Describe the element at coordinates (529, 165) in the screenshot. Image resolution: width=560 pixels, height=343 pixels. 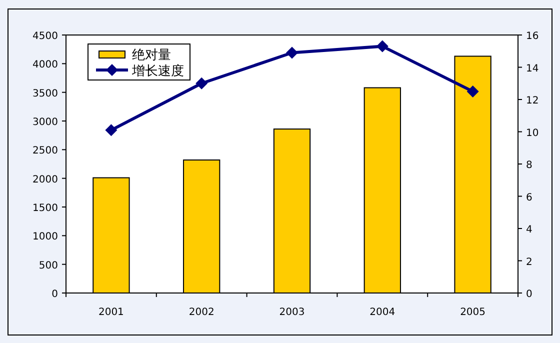
I see `y2-tick-label: 8` at that location.